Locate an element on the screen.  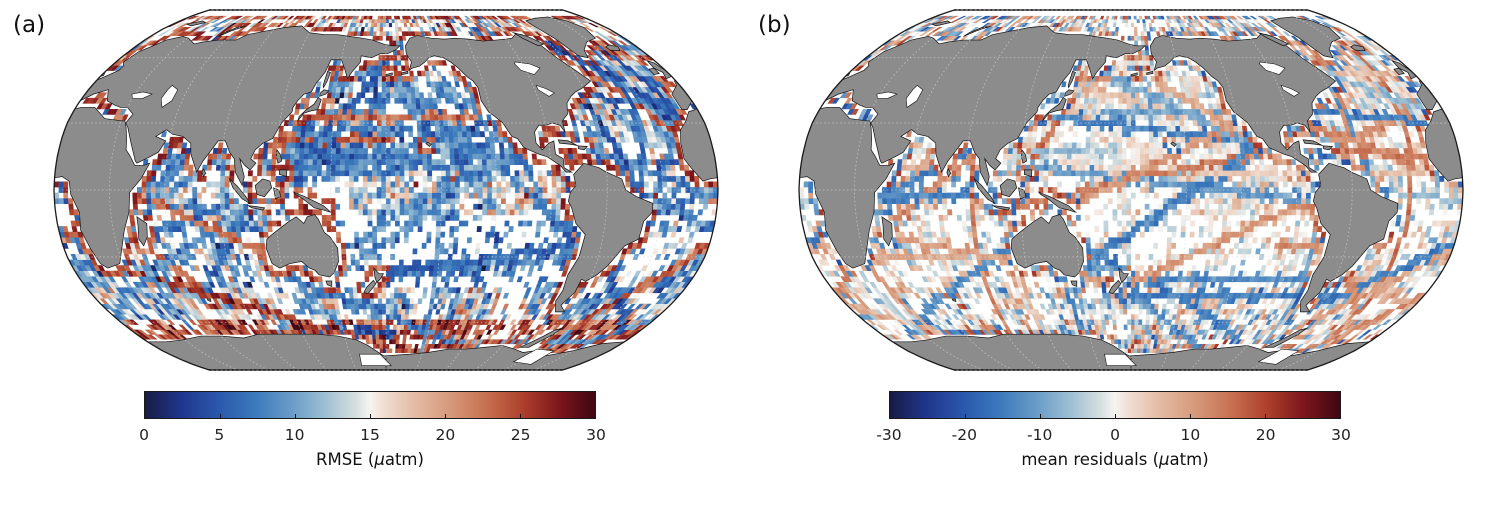
colorbar-tick-label: -30 is located at coordinates (889, 435).